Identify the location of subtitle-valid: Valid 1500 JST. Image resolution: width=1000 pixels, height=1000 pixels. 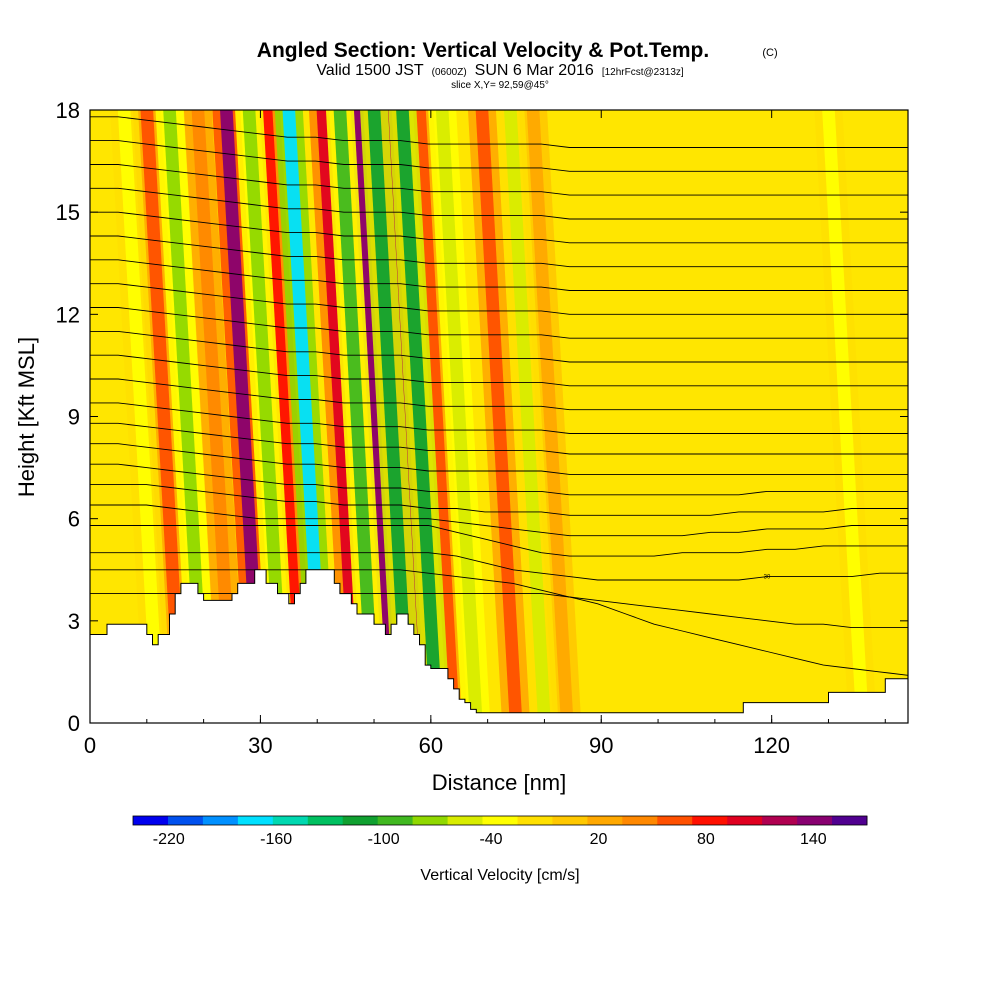
(370, 70).